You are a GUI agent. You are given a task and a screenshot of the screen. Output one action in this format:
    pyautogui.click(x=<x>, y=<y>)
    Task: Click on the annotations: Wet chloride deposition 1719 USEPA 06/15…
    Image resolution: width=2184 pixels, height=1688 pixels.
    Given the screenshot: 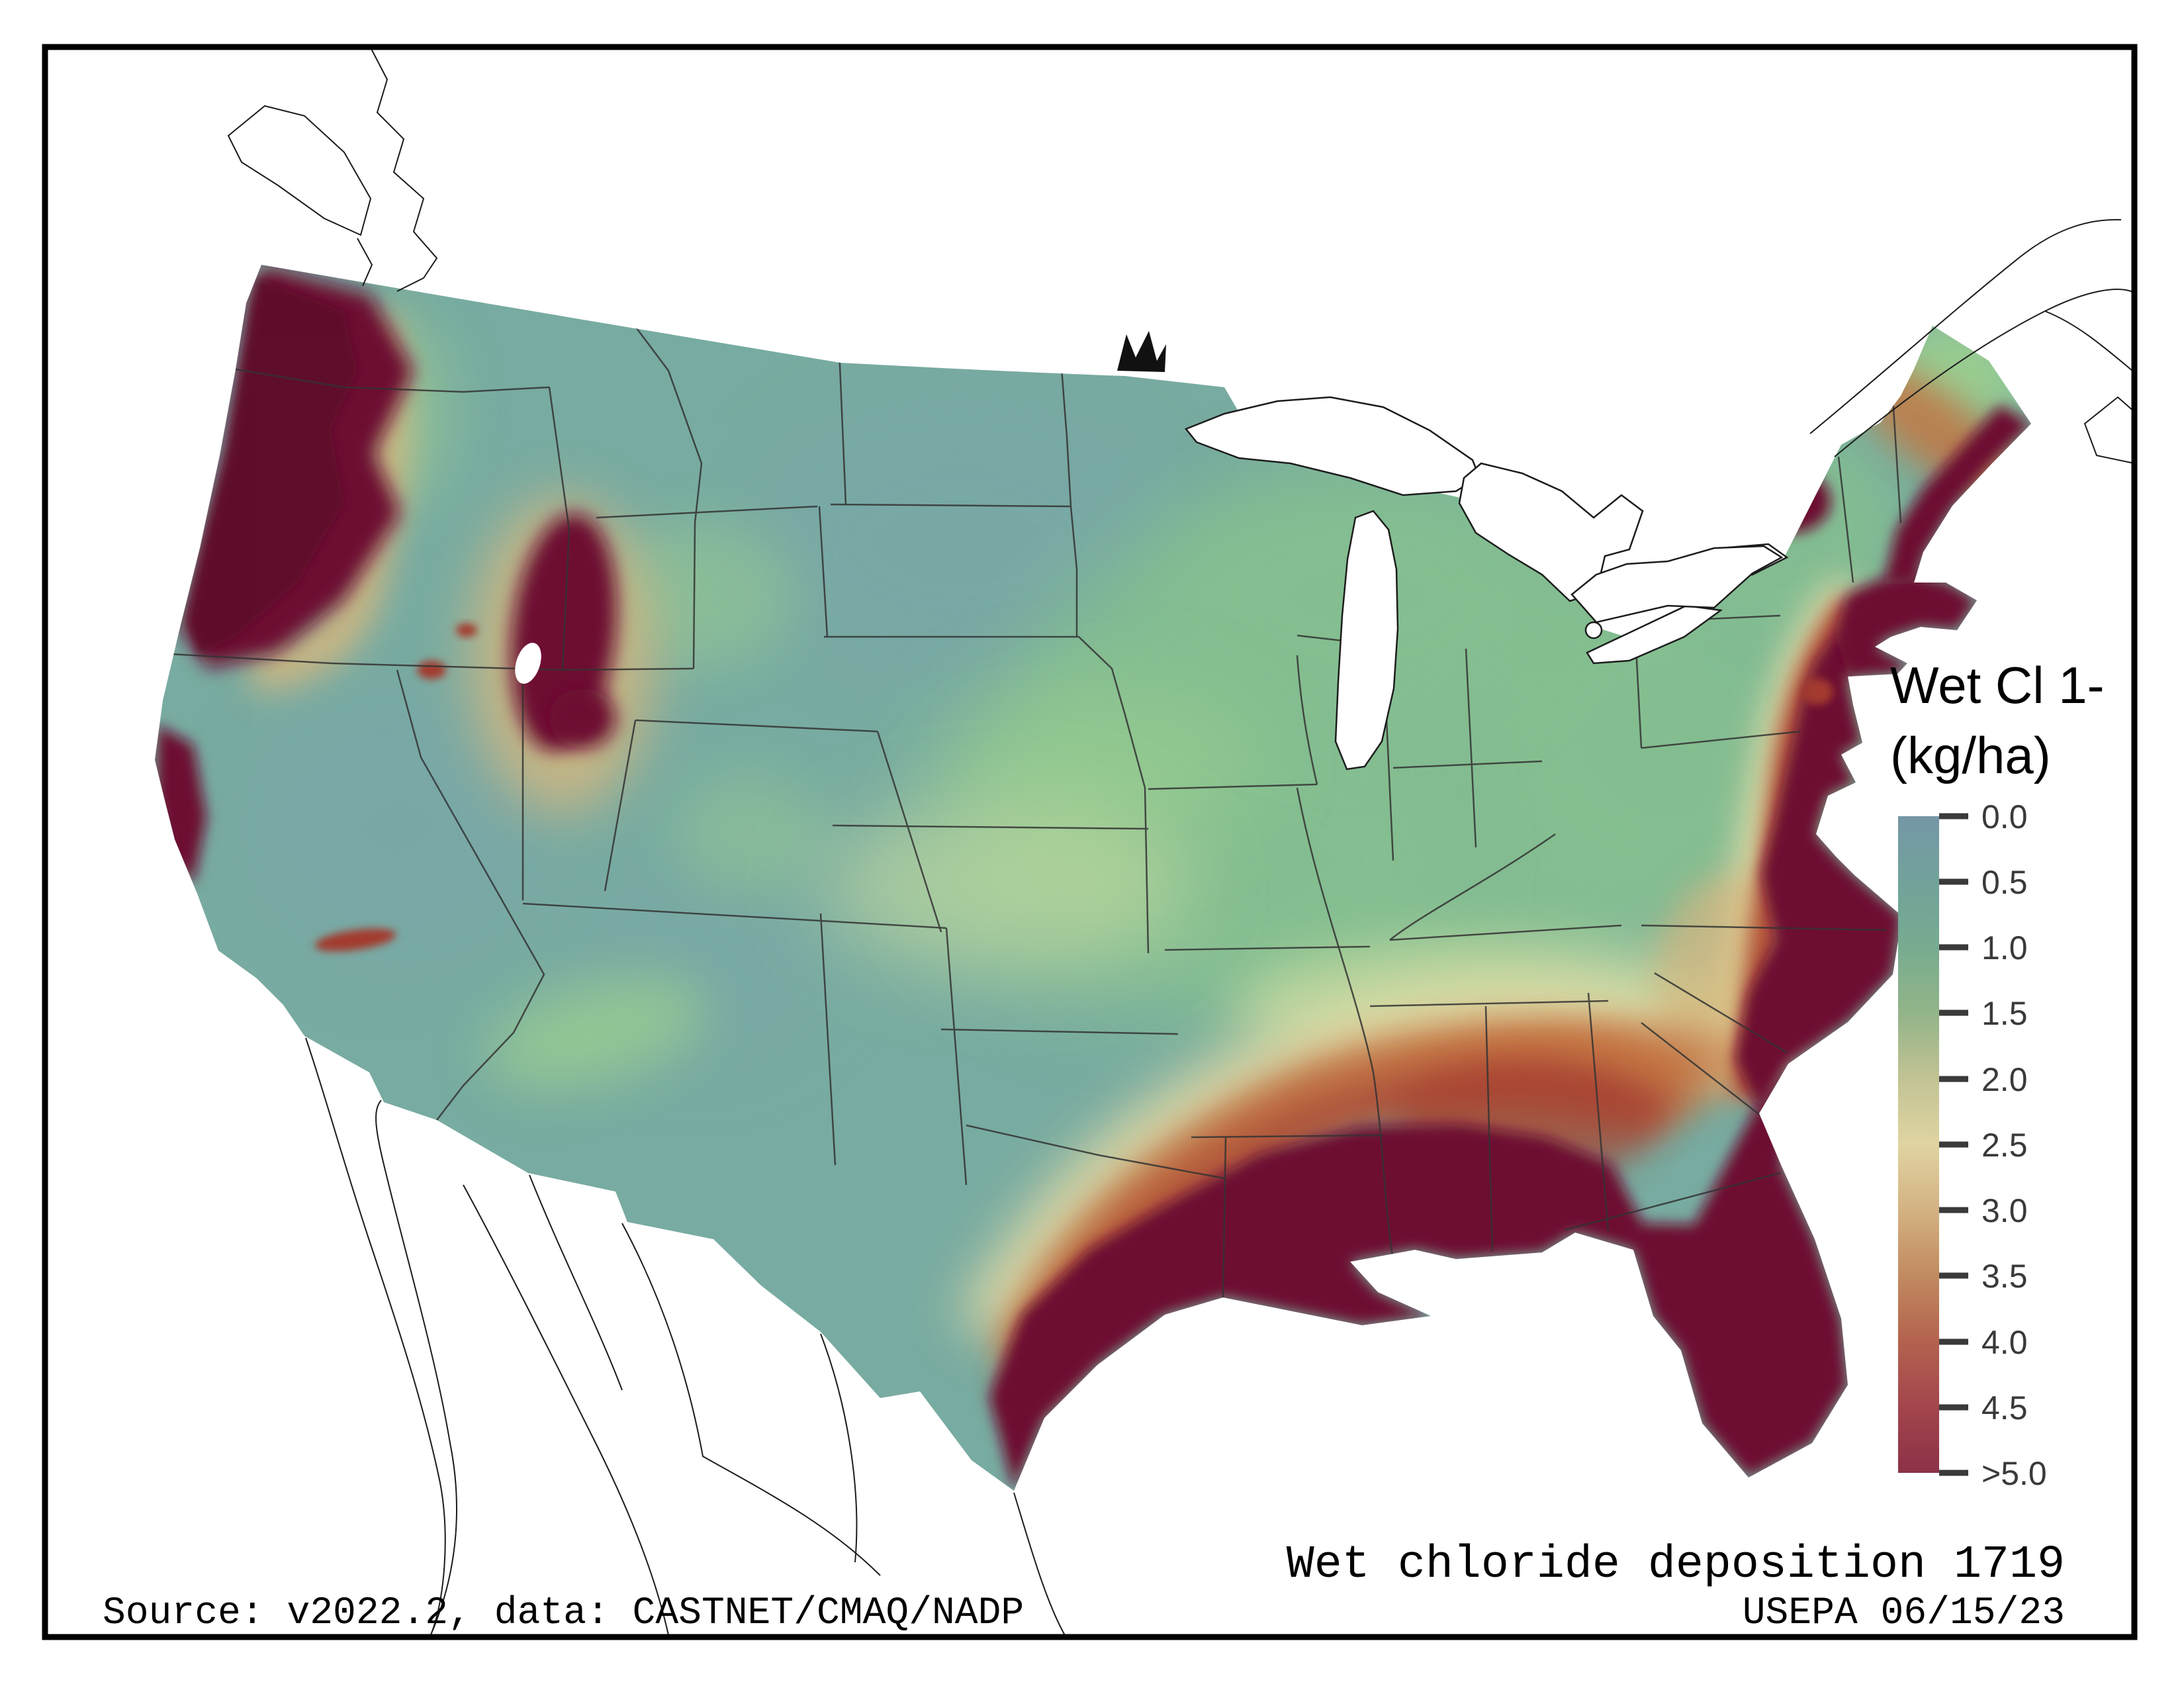 What is the action you would take?
    pyautogui.click(x=1084, y=1587)
    